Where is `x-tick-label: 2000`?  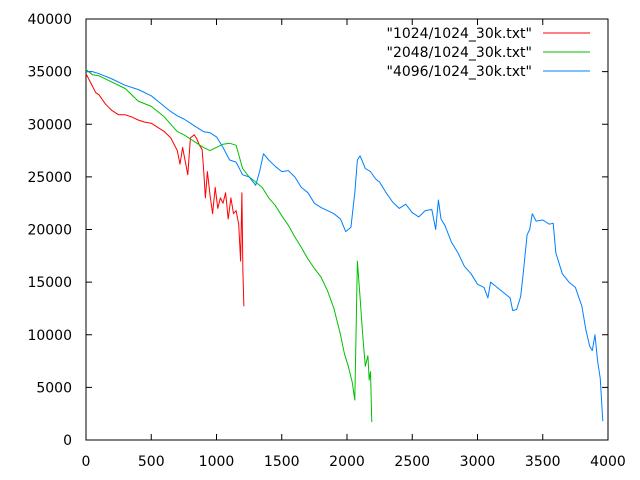 x-tick-label: 2000 is located at coordinates (347, 462).